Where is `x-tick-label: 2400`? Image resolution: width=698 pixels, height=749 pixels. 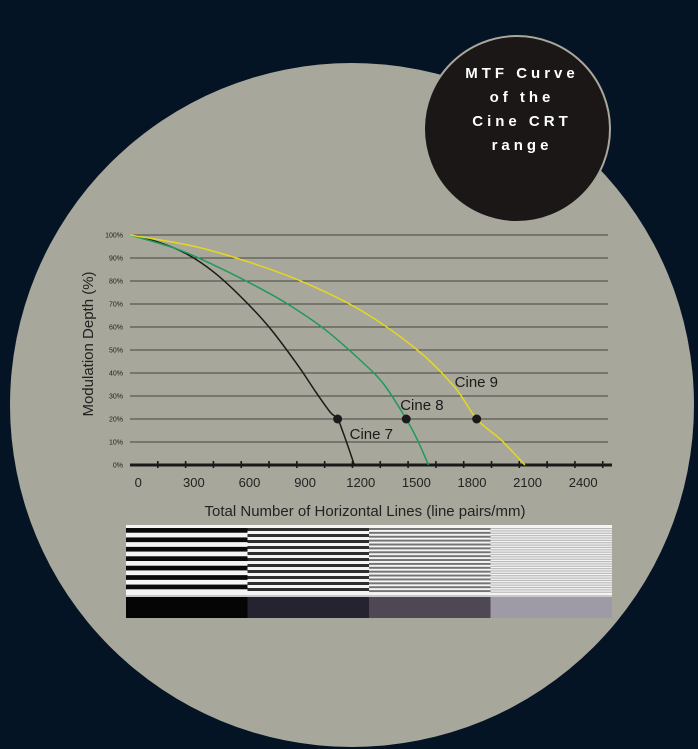 x-tick-label: 2400 is located at coordinates (583, 482).